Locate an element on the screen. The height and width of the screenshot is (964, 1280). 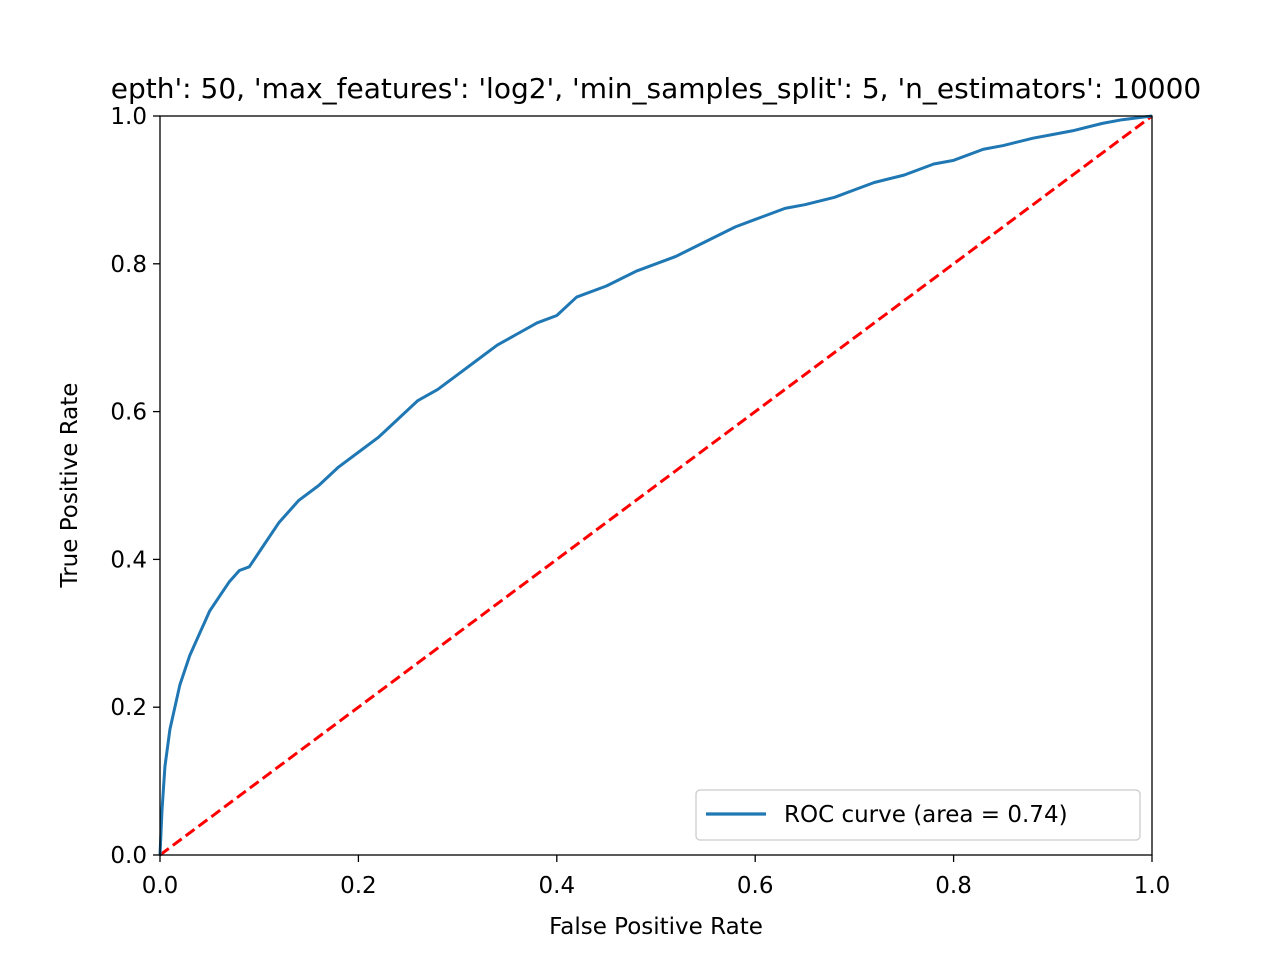
x-tick-label: 0.2 is located at coordinates (358, 886).